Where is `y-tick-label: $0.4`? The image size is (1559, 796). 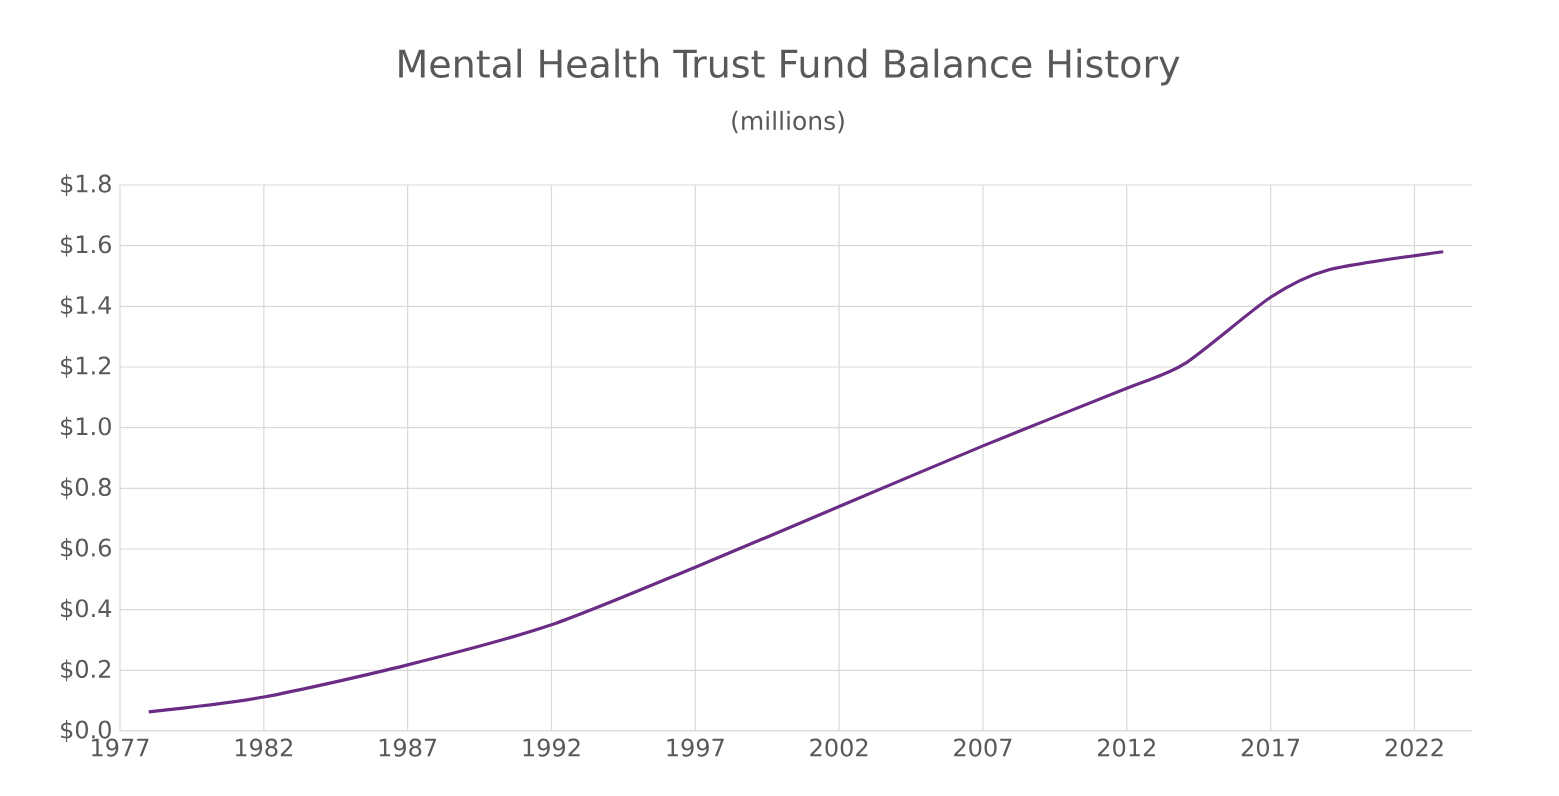
y-tick-label: $0.4 is located at coordinates (86, 609).